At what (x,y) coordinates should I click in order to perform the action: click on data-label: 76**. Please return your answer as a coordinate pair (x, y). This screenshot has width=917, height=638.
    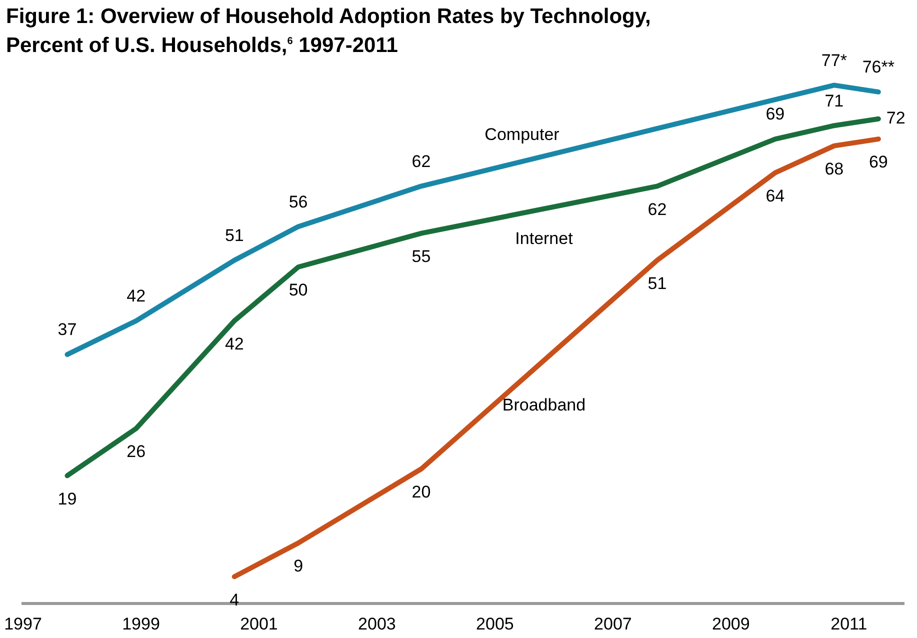
    Looking at the image, I should click on (878, 67).